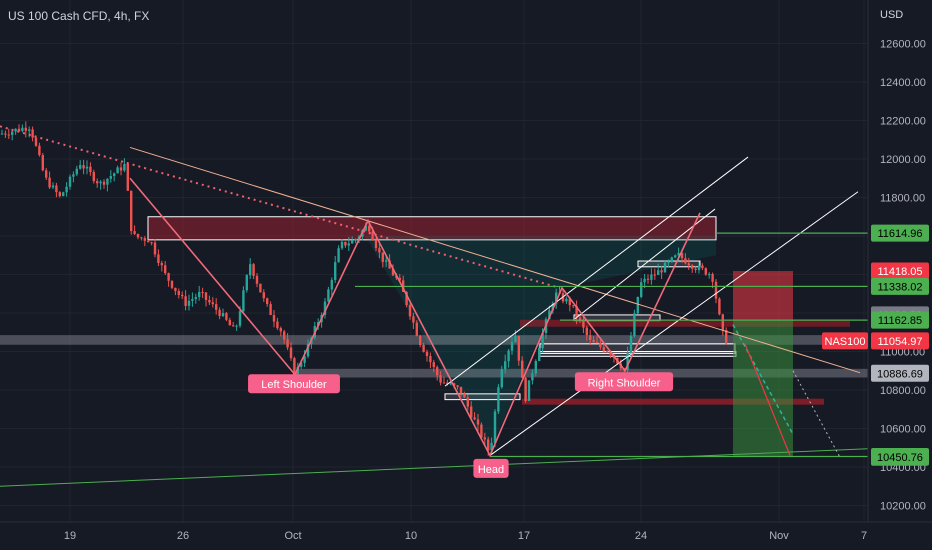 The height and width of the screenshot is (550, 932). I want to click on price-label-value: 11418.05, so click(899, 272).